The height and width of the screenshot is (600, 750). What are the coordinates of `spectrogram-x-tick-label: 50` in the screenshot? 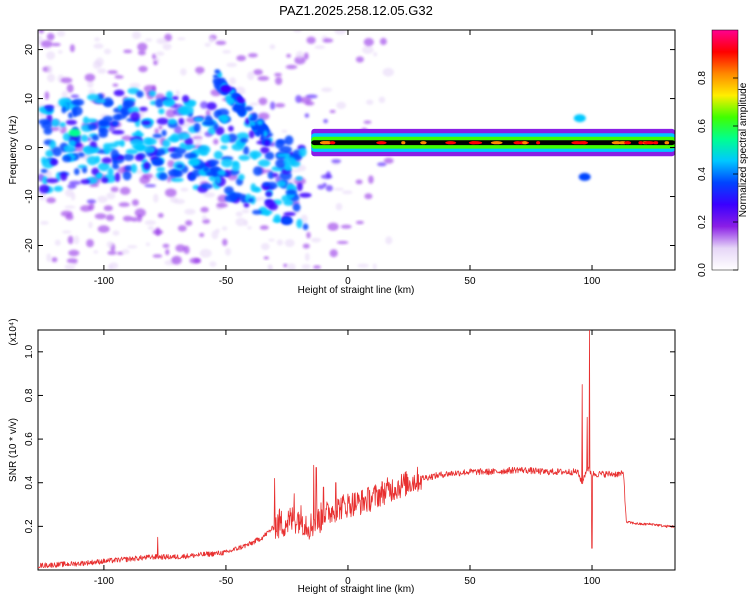 It's located at (470, 281).